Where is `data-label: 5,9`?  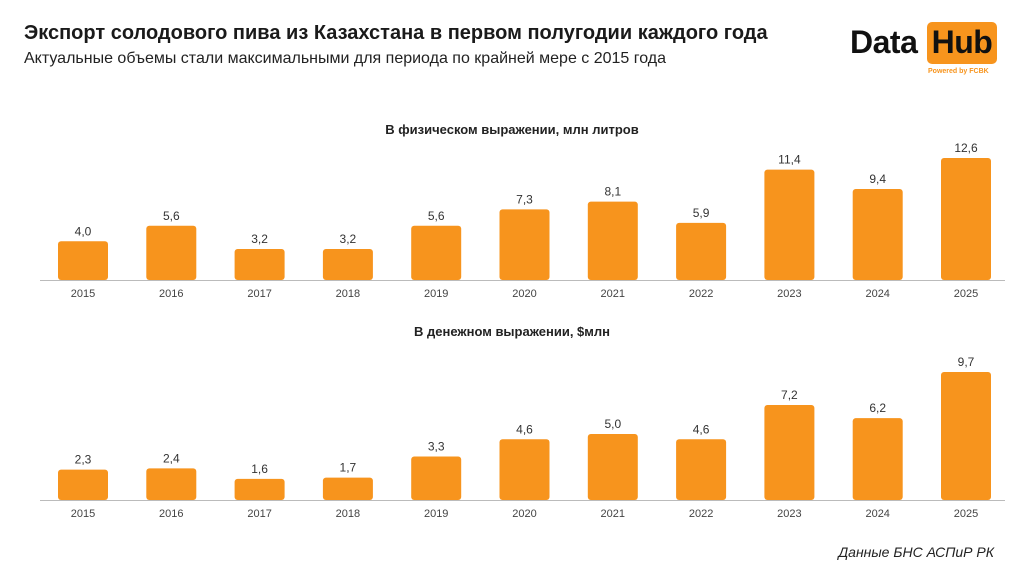 data-label: 5,9 is located at coordinates (701, 213).